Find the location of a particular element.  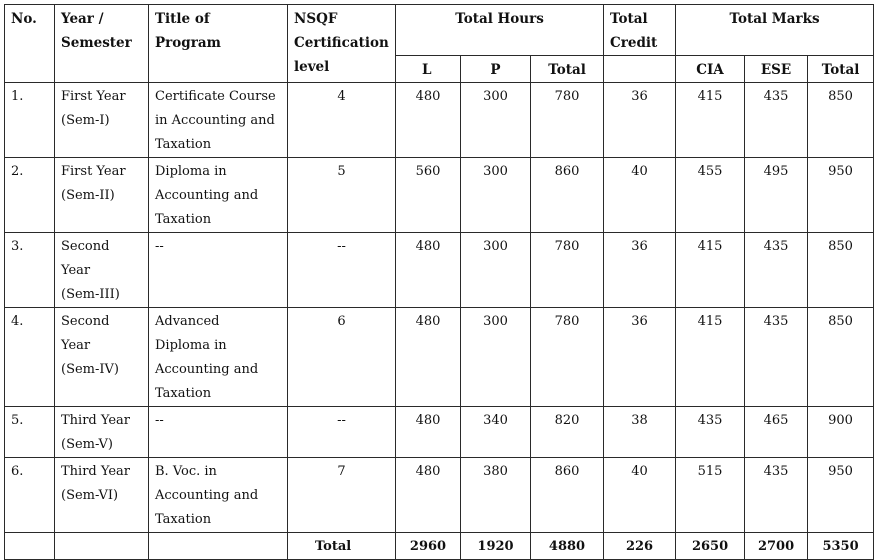

header-year-semester: Year / Semester is located at coordinates (101, 43).